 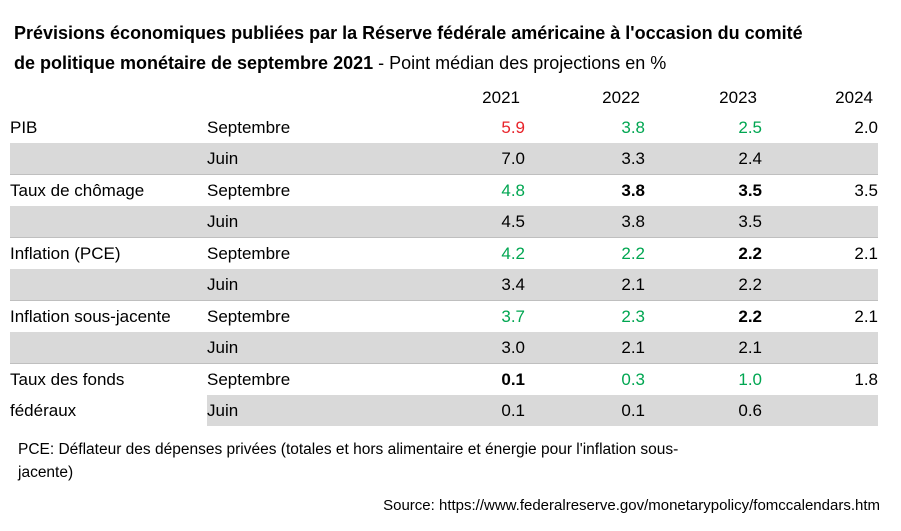 What do you see at coordinates (585, 379) in the screenshot?
I see `value-cell: 0.3` at bounding box center [585, 379].